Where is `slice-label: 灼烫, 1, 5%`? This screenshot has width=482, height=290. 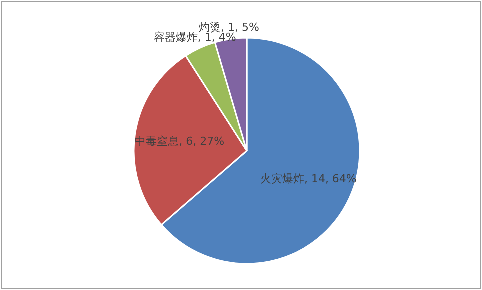
slice-label: 灼烫, 1, 5% is located at coordinates (229, 27).